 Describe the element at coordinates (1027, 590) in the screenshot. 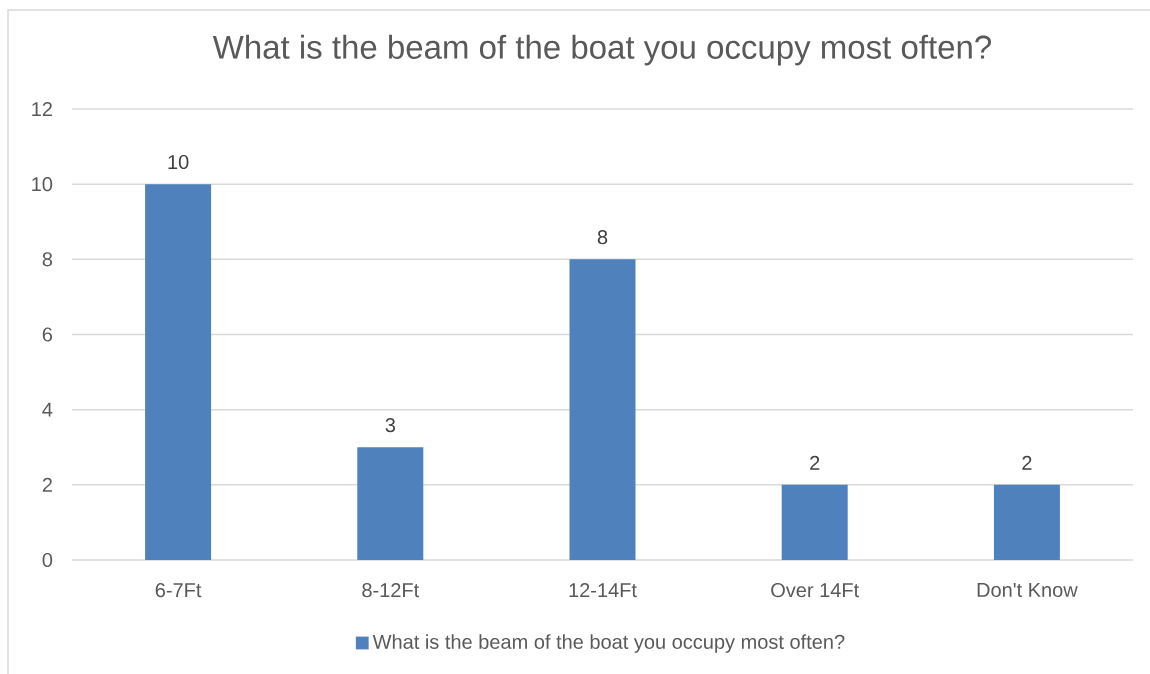

I see `x-tick-label: Don't Know` at that location.